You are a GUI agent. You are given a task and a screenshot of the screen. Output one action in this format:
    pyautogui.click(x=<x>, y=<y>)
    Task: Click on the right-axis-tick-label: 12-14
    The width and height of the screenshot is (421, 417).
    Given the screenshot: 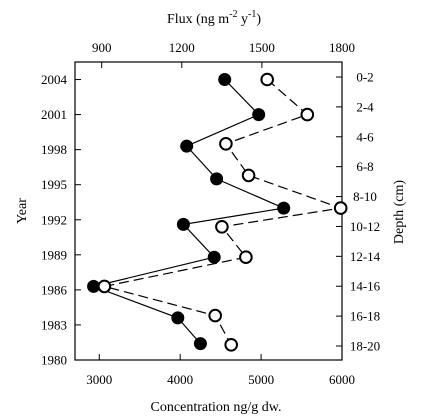 What is the action you would take?
    pyautogui.click(x=365, y=256)
    